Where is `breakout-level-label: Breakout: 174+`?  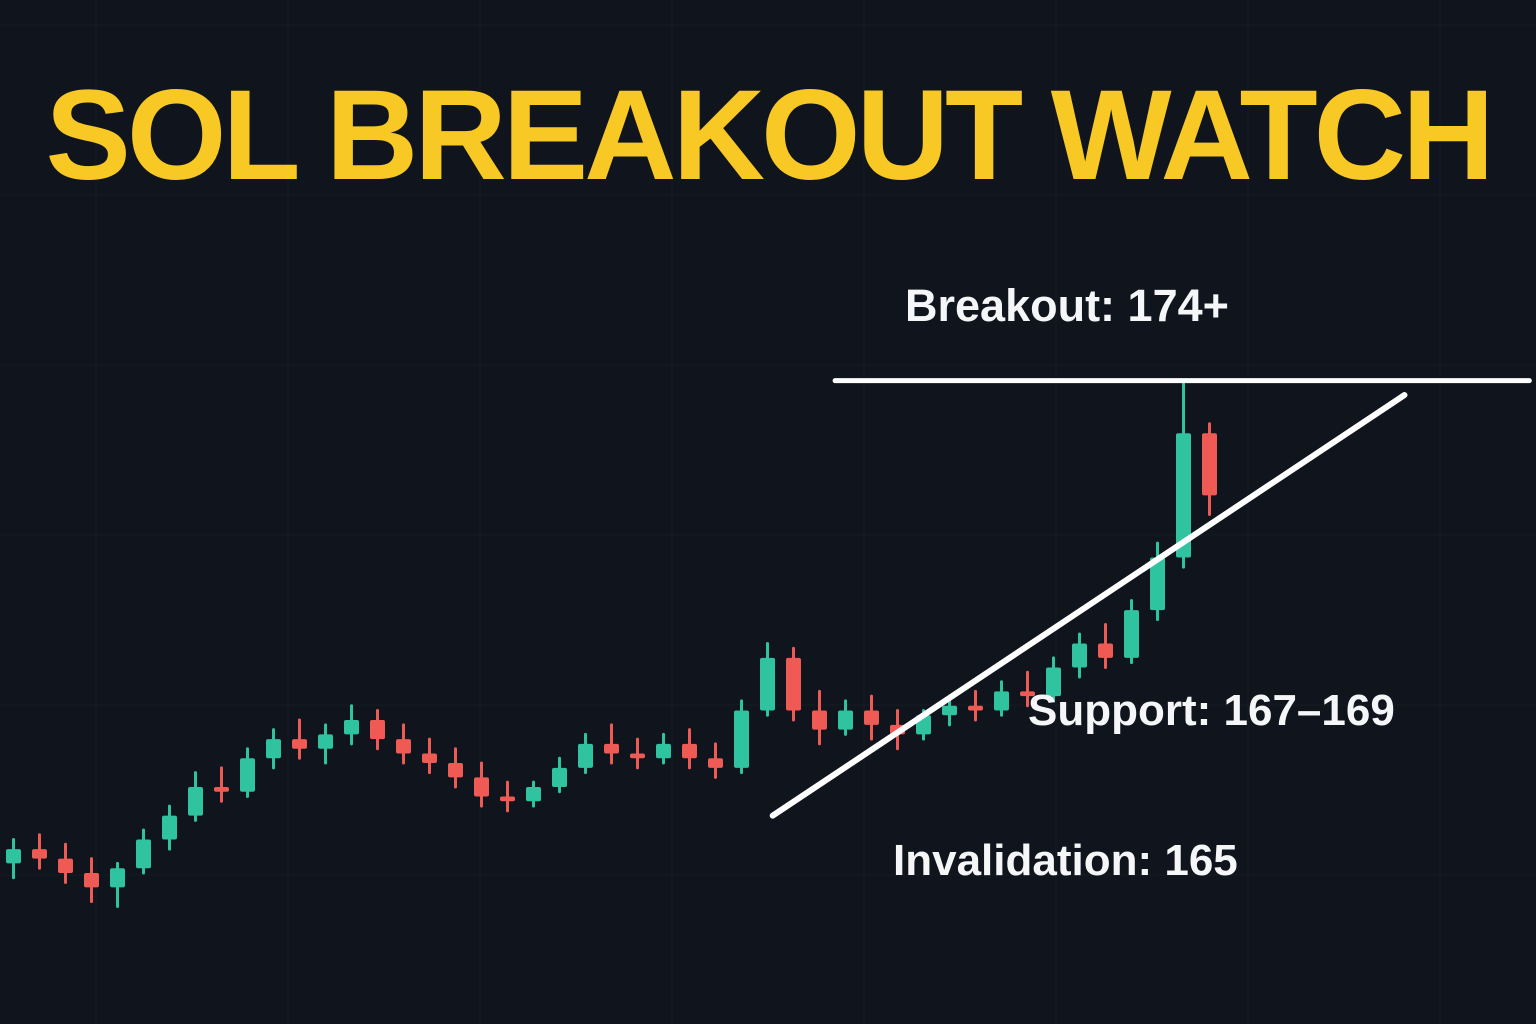 breakout-level-label: Breakout: 174+ is located at coordinates (1067, 305).